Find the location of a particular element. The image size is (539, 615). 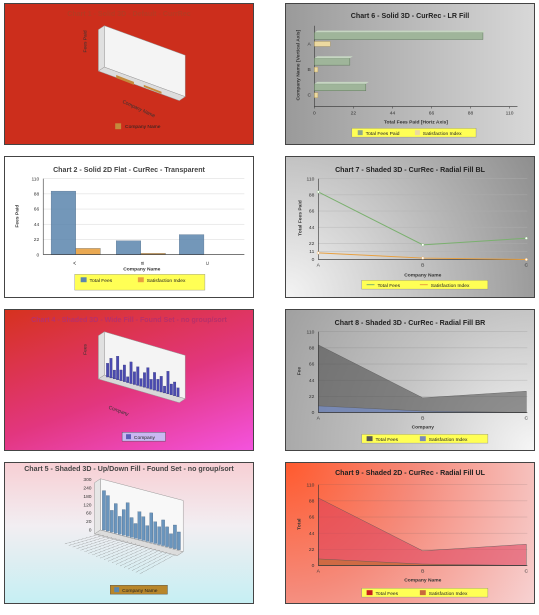

chart6-xticks: 0 22 44 66 88 110 is located at coordinates (413, 111).